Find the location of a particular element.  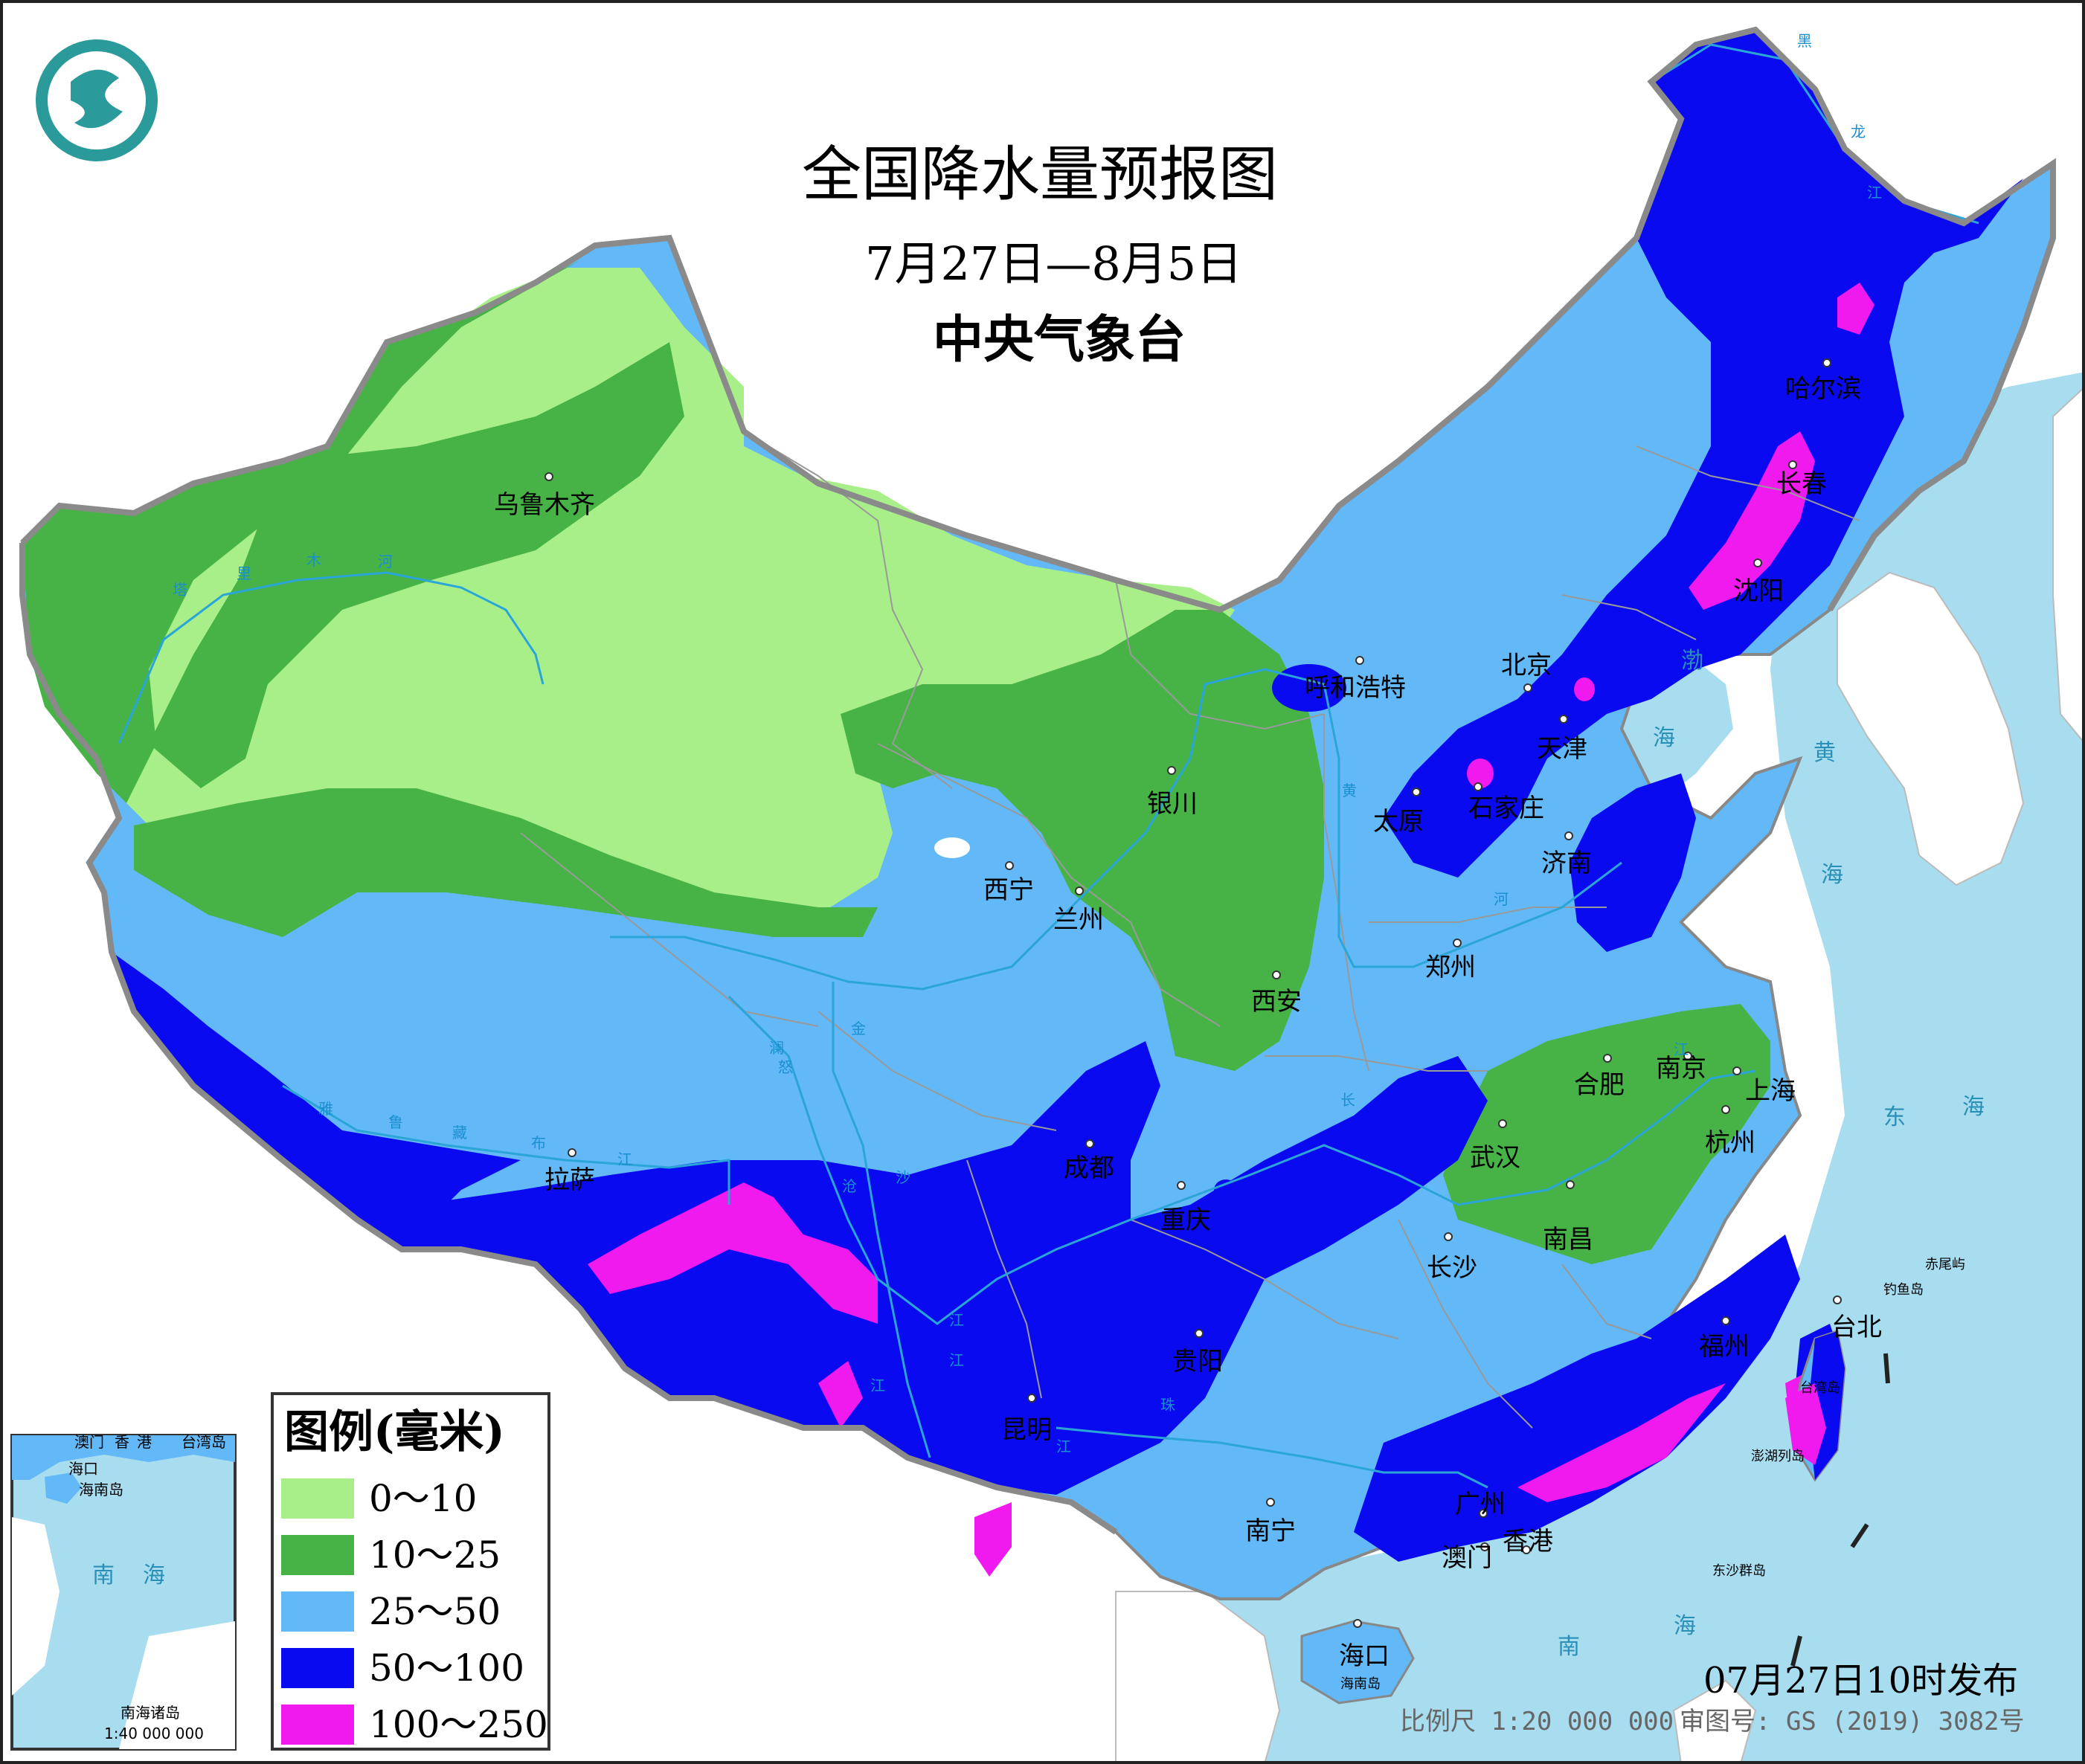

river-label: 布 is located at coordinates (538, 1143).